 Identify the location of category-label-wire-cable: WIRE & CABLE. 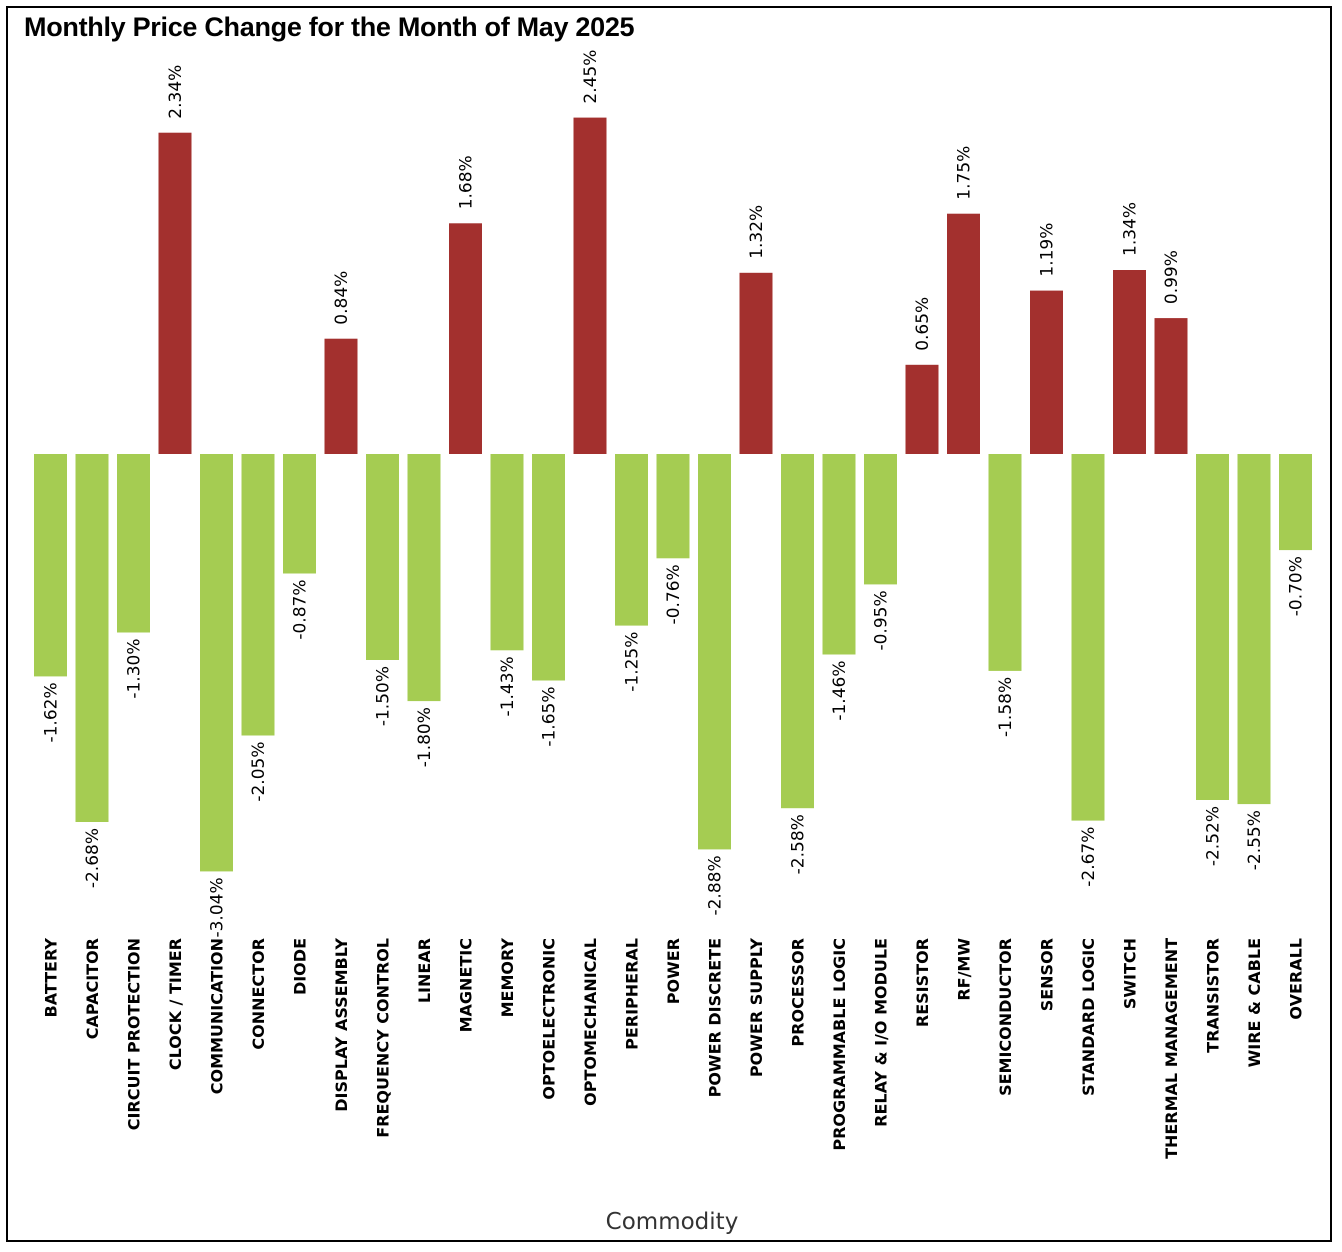
(1254, 1002).